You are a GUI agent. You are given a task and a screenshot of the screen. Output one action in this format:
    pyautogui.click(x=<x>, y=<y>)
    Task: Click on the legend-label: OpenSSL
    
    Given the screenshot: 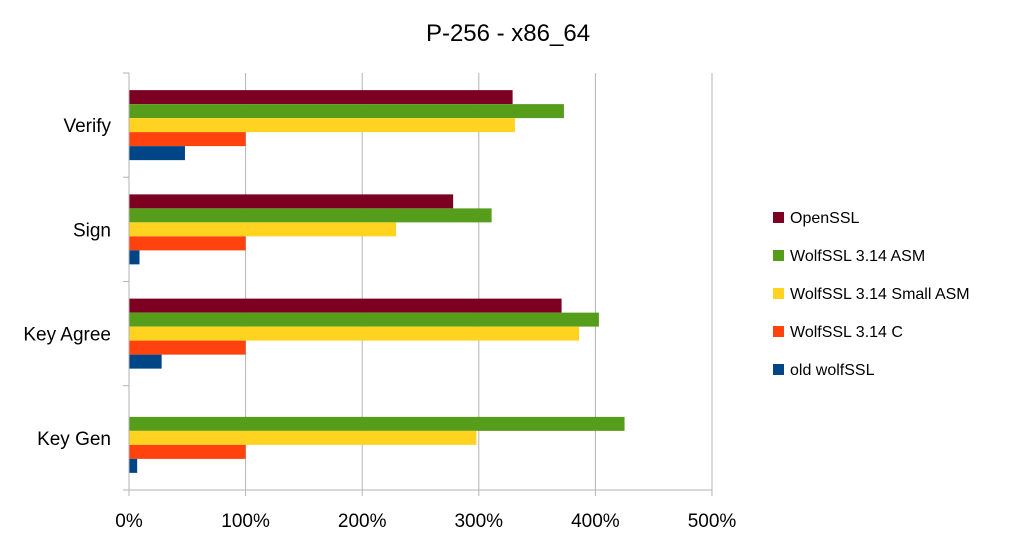 What is the action you would take?
    pyautogui.click(x=824, y=218)
    